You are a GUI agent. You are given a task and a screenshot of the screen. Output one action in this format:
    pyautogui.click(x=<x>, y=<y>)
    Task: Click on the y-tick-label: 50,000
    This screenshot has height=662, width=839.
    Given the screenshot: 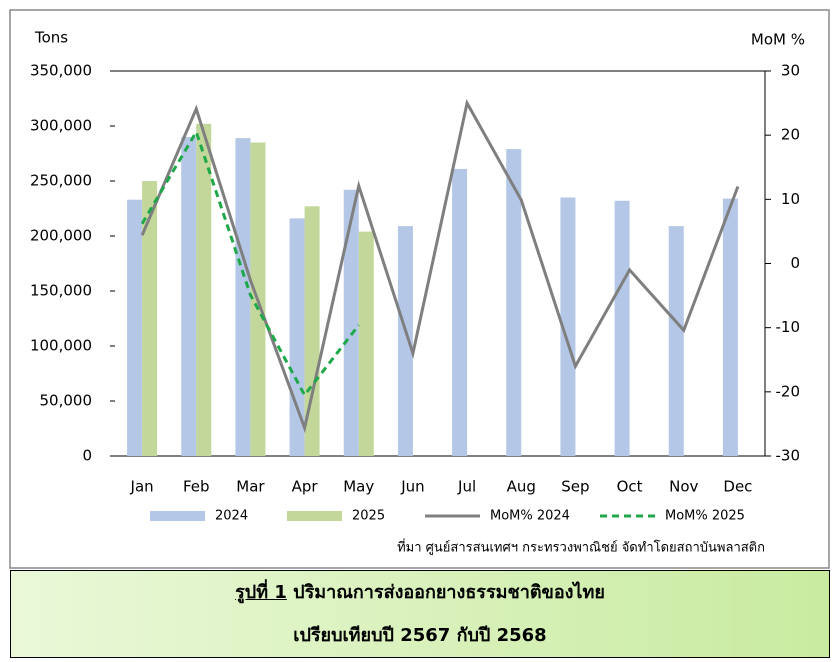 What is the action you would take?
    pyautogui.click(x=66, y=401)
    